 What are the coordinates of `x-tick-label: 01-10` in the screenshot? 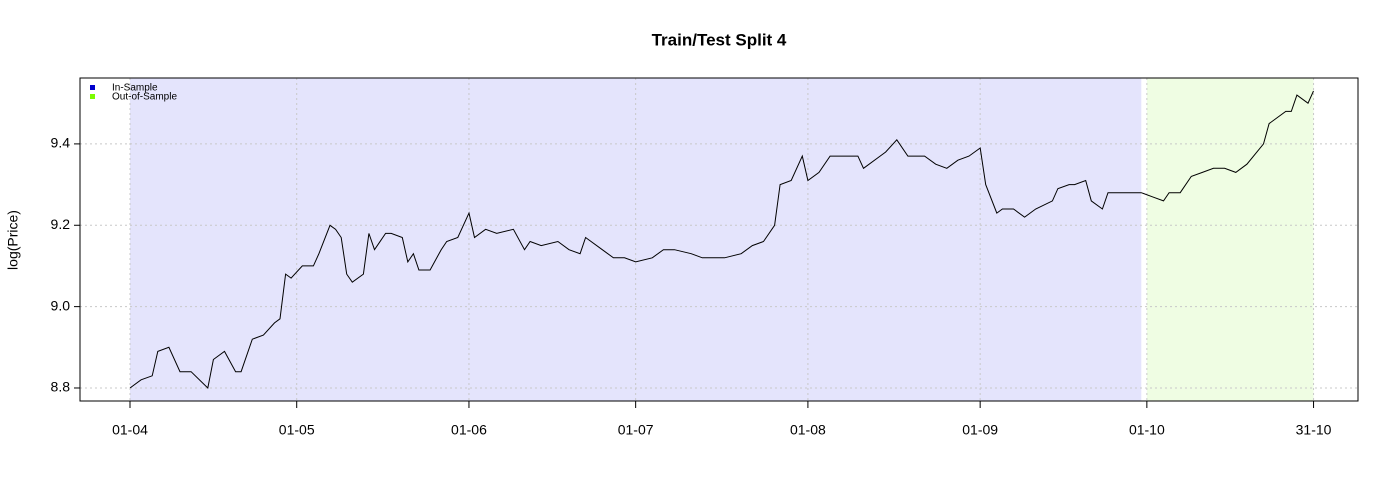 It's located at (1147, 430).